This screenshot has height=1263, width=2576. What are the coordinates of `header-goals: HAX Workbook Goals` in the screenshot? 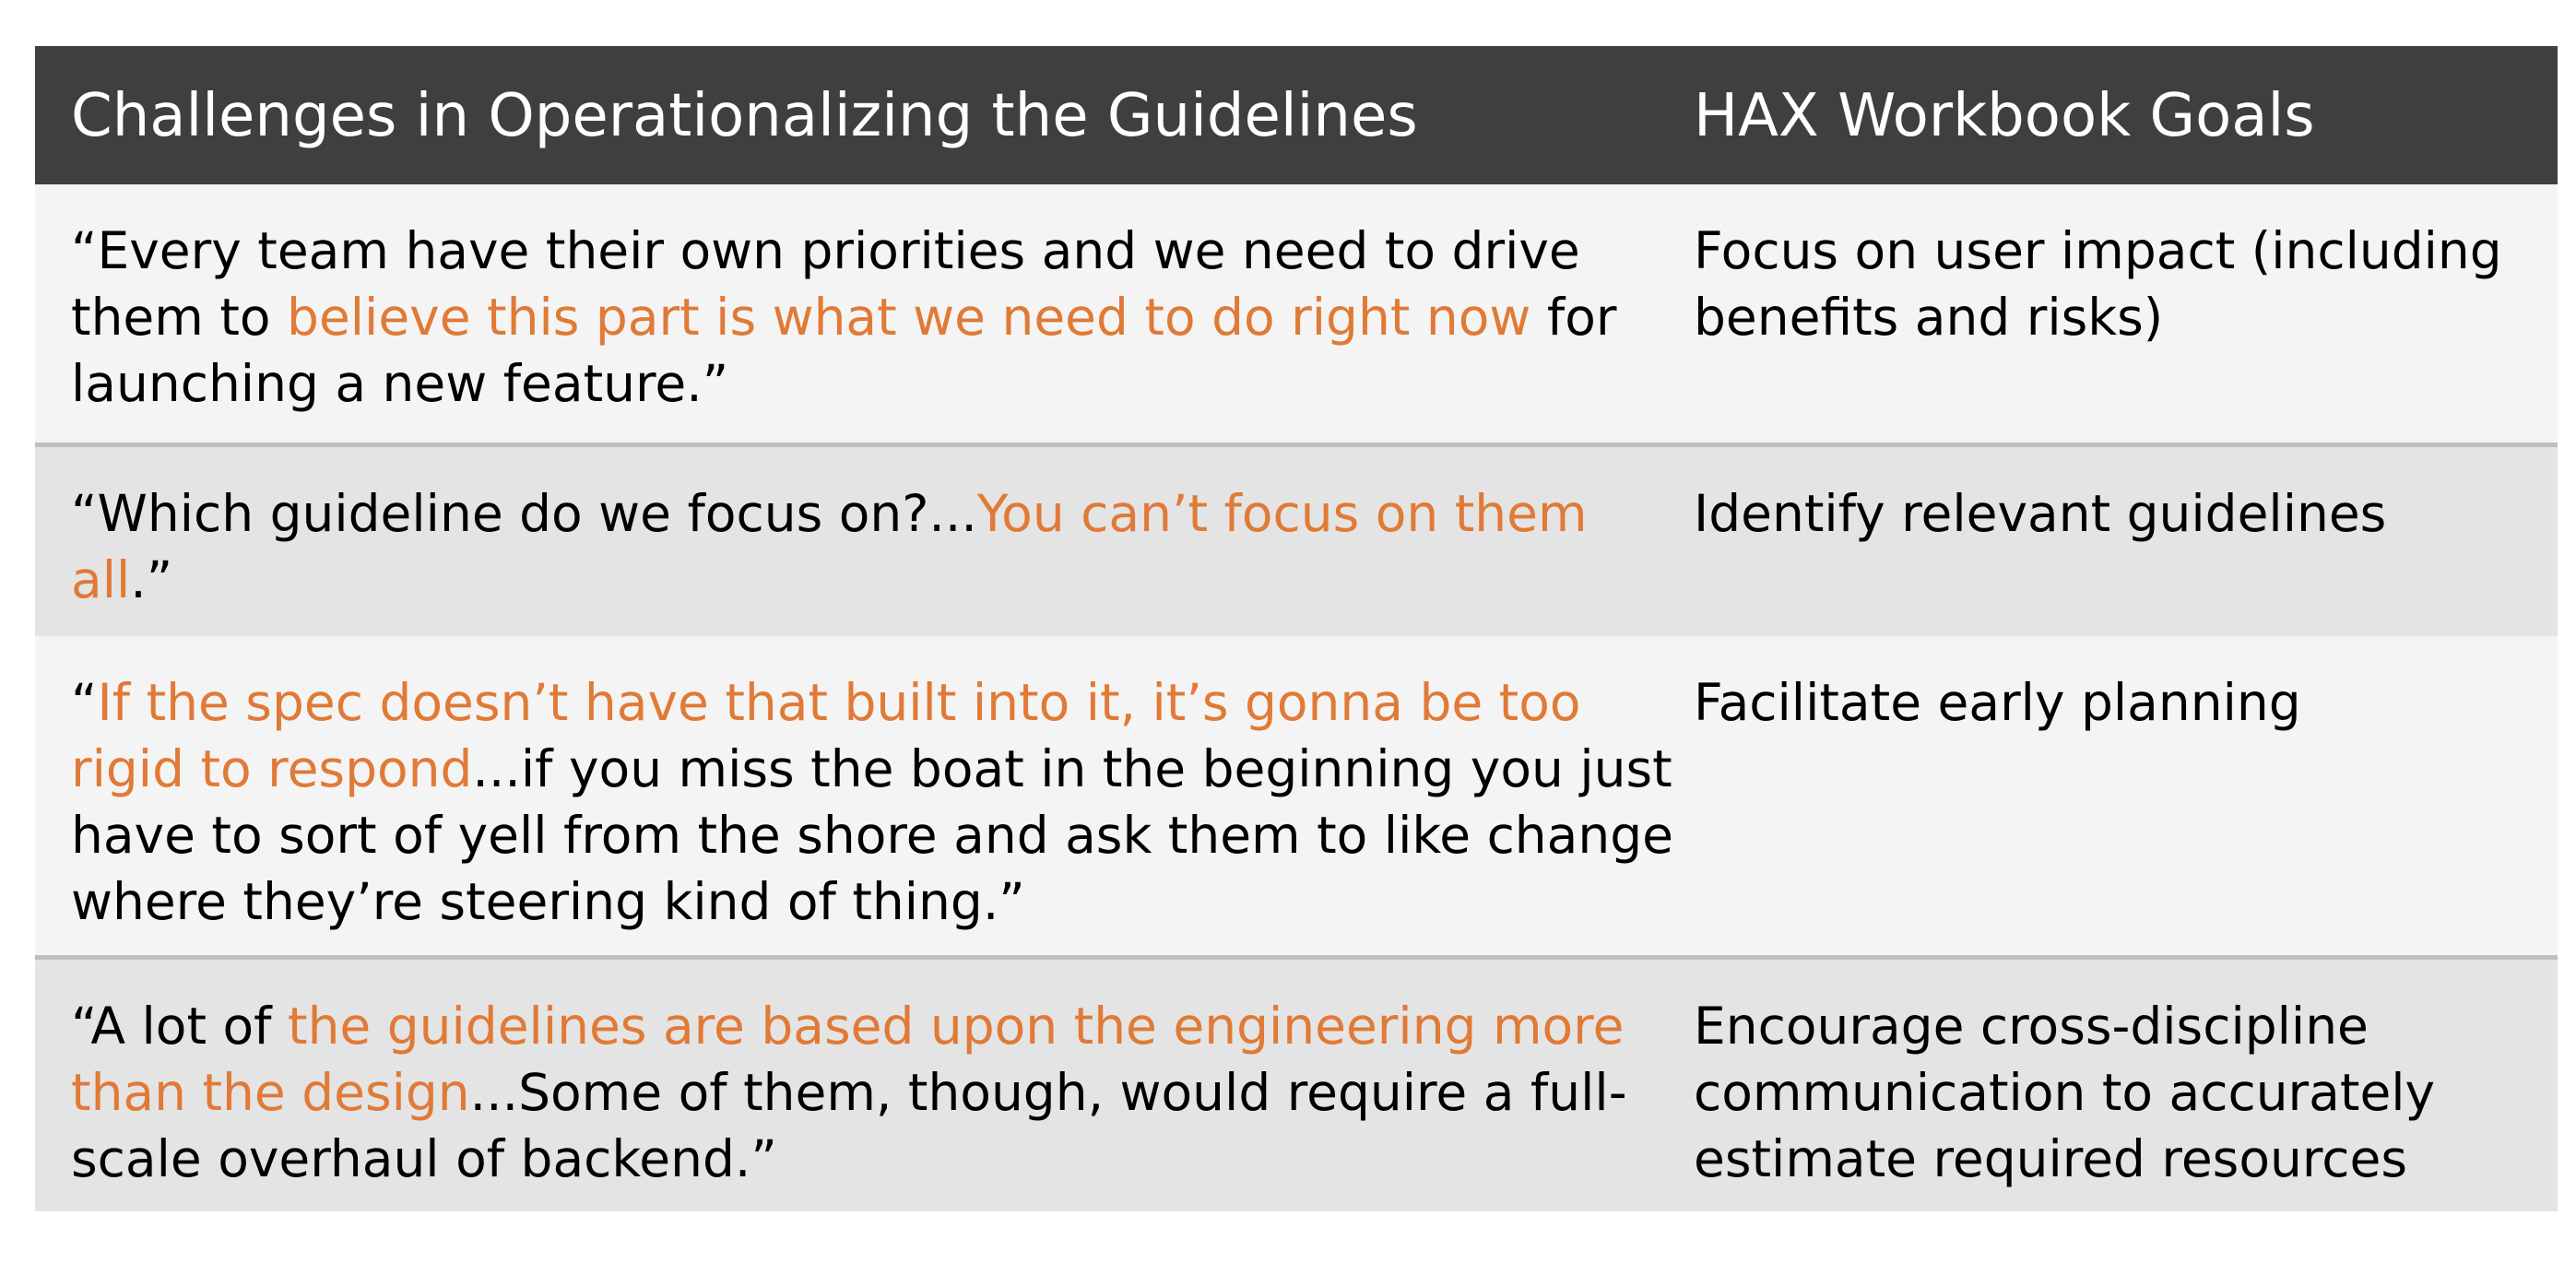 It's located at (2004, 116).